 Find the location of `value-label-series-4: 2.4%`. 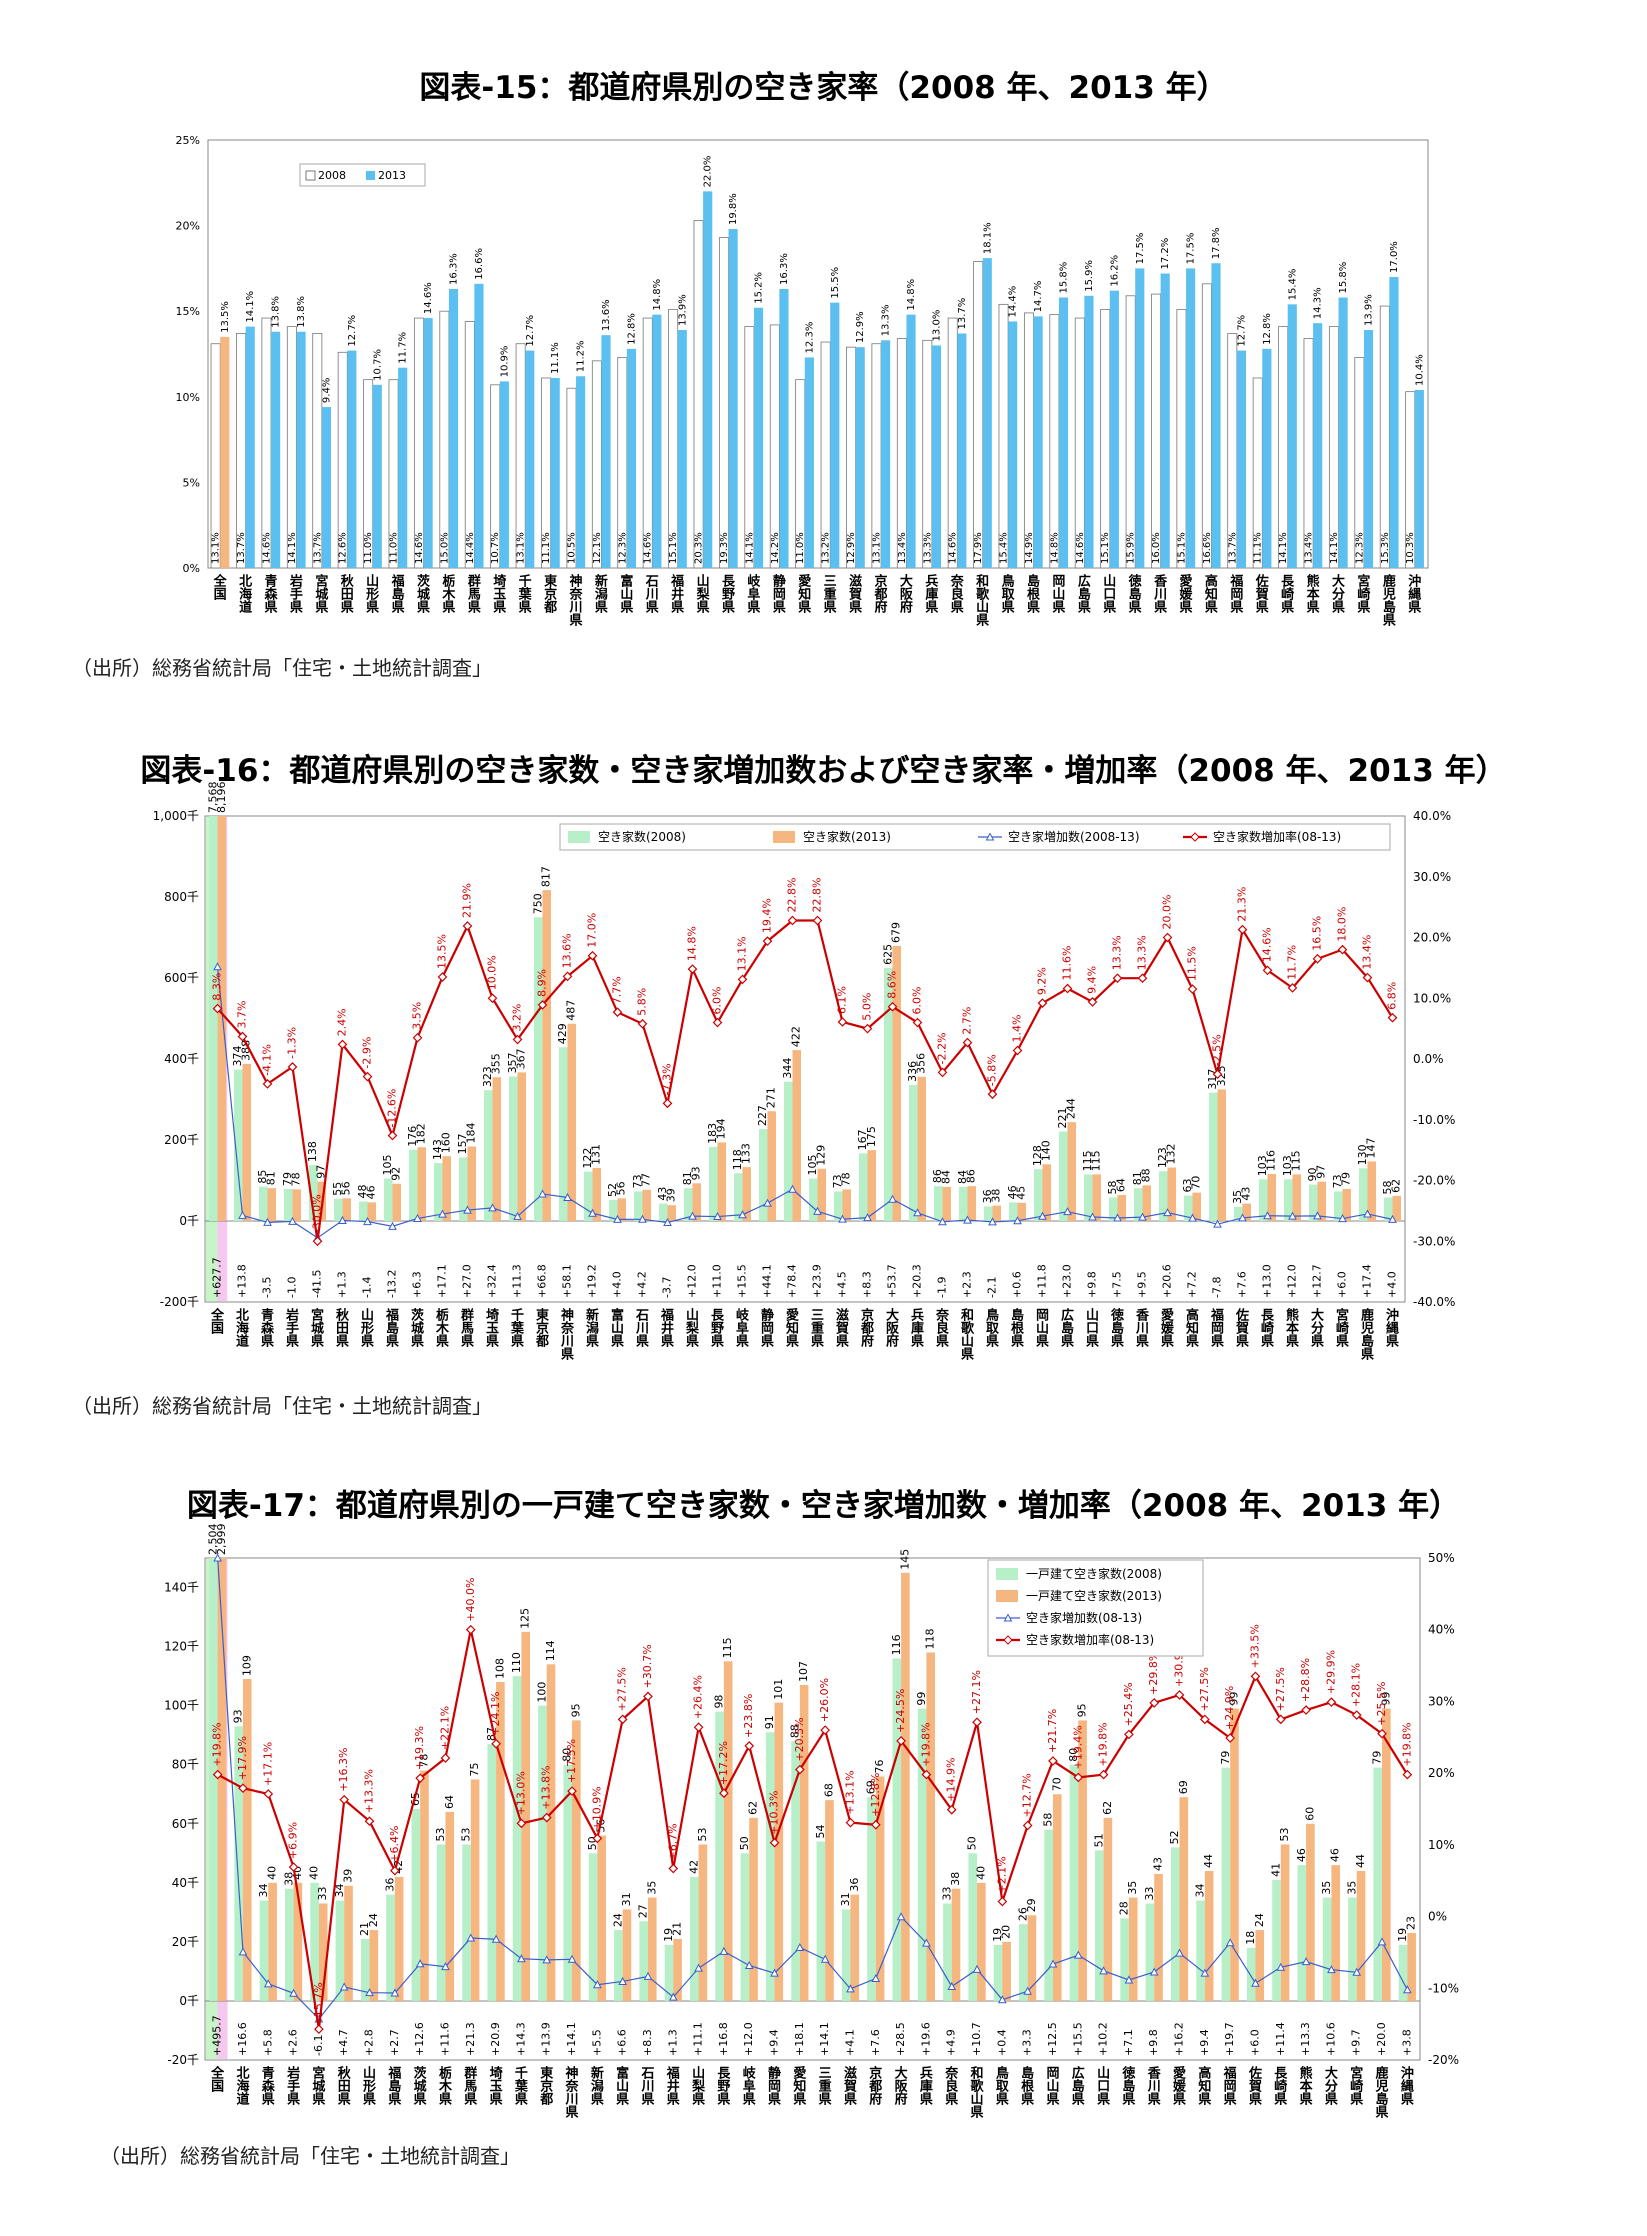

value-label-series-4: 2.4% is located at coordinates (342, 1022).